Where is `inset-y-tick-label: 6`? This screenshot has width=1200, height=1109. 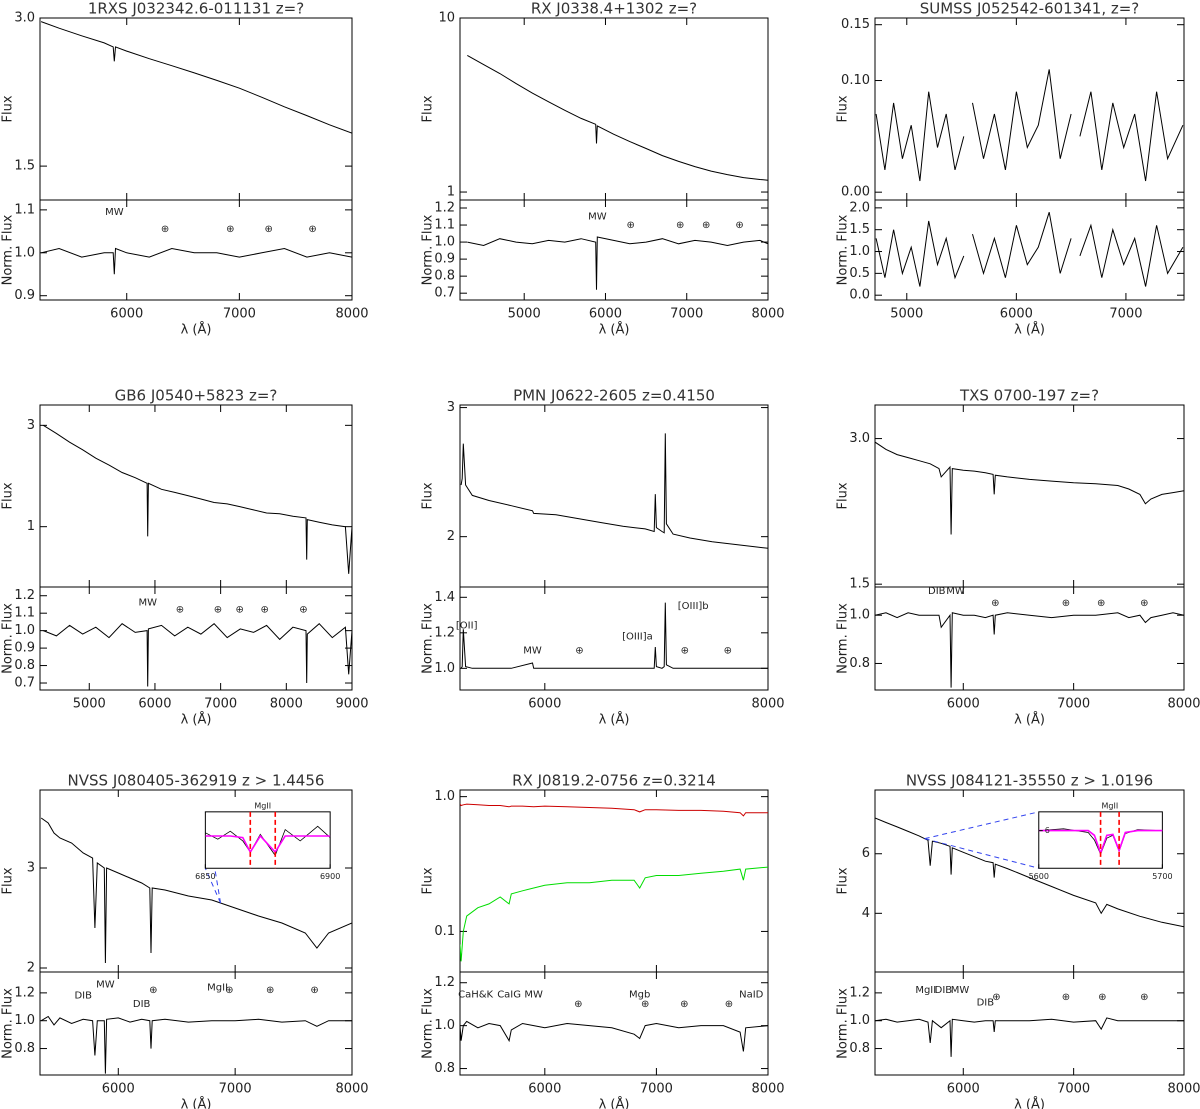 inset-y-tick-label: 6 is located at coordinates (1047, 830).